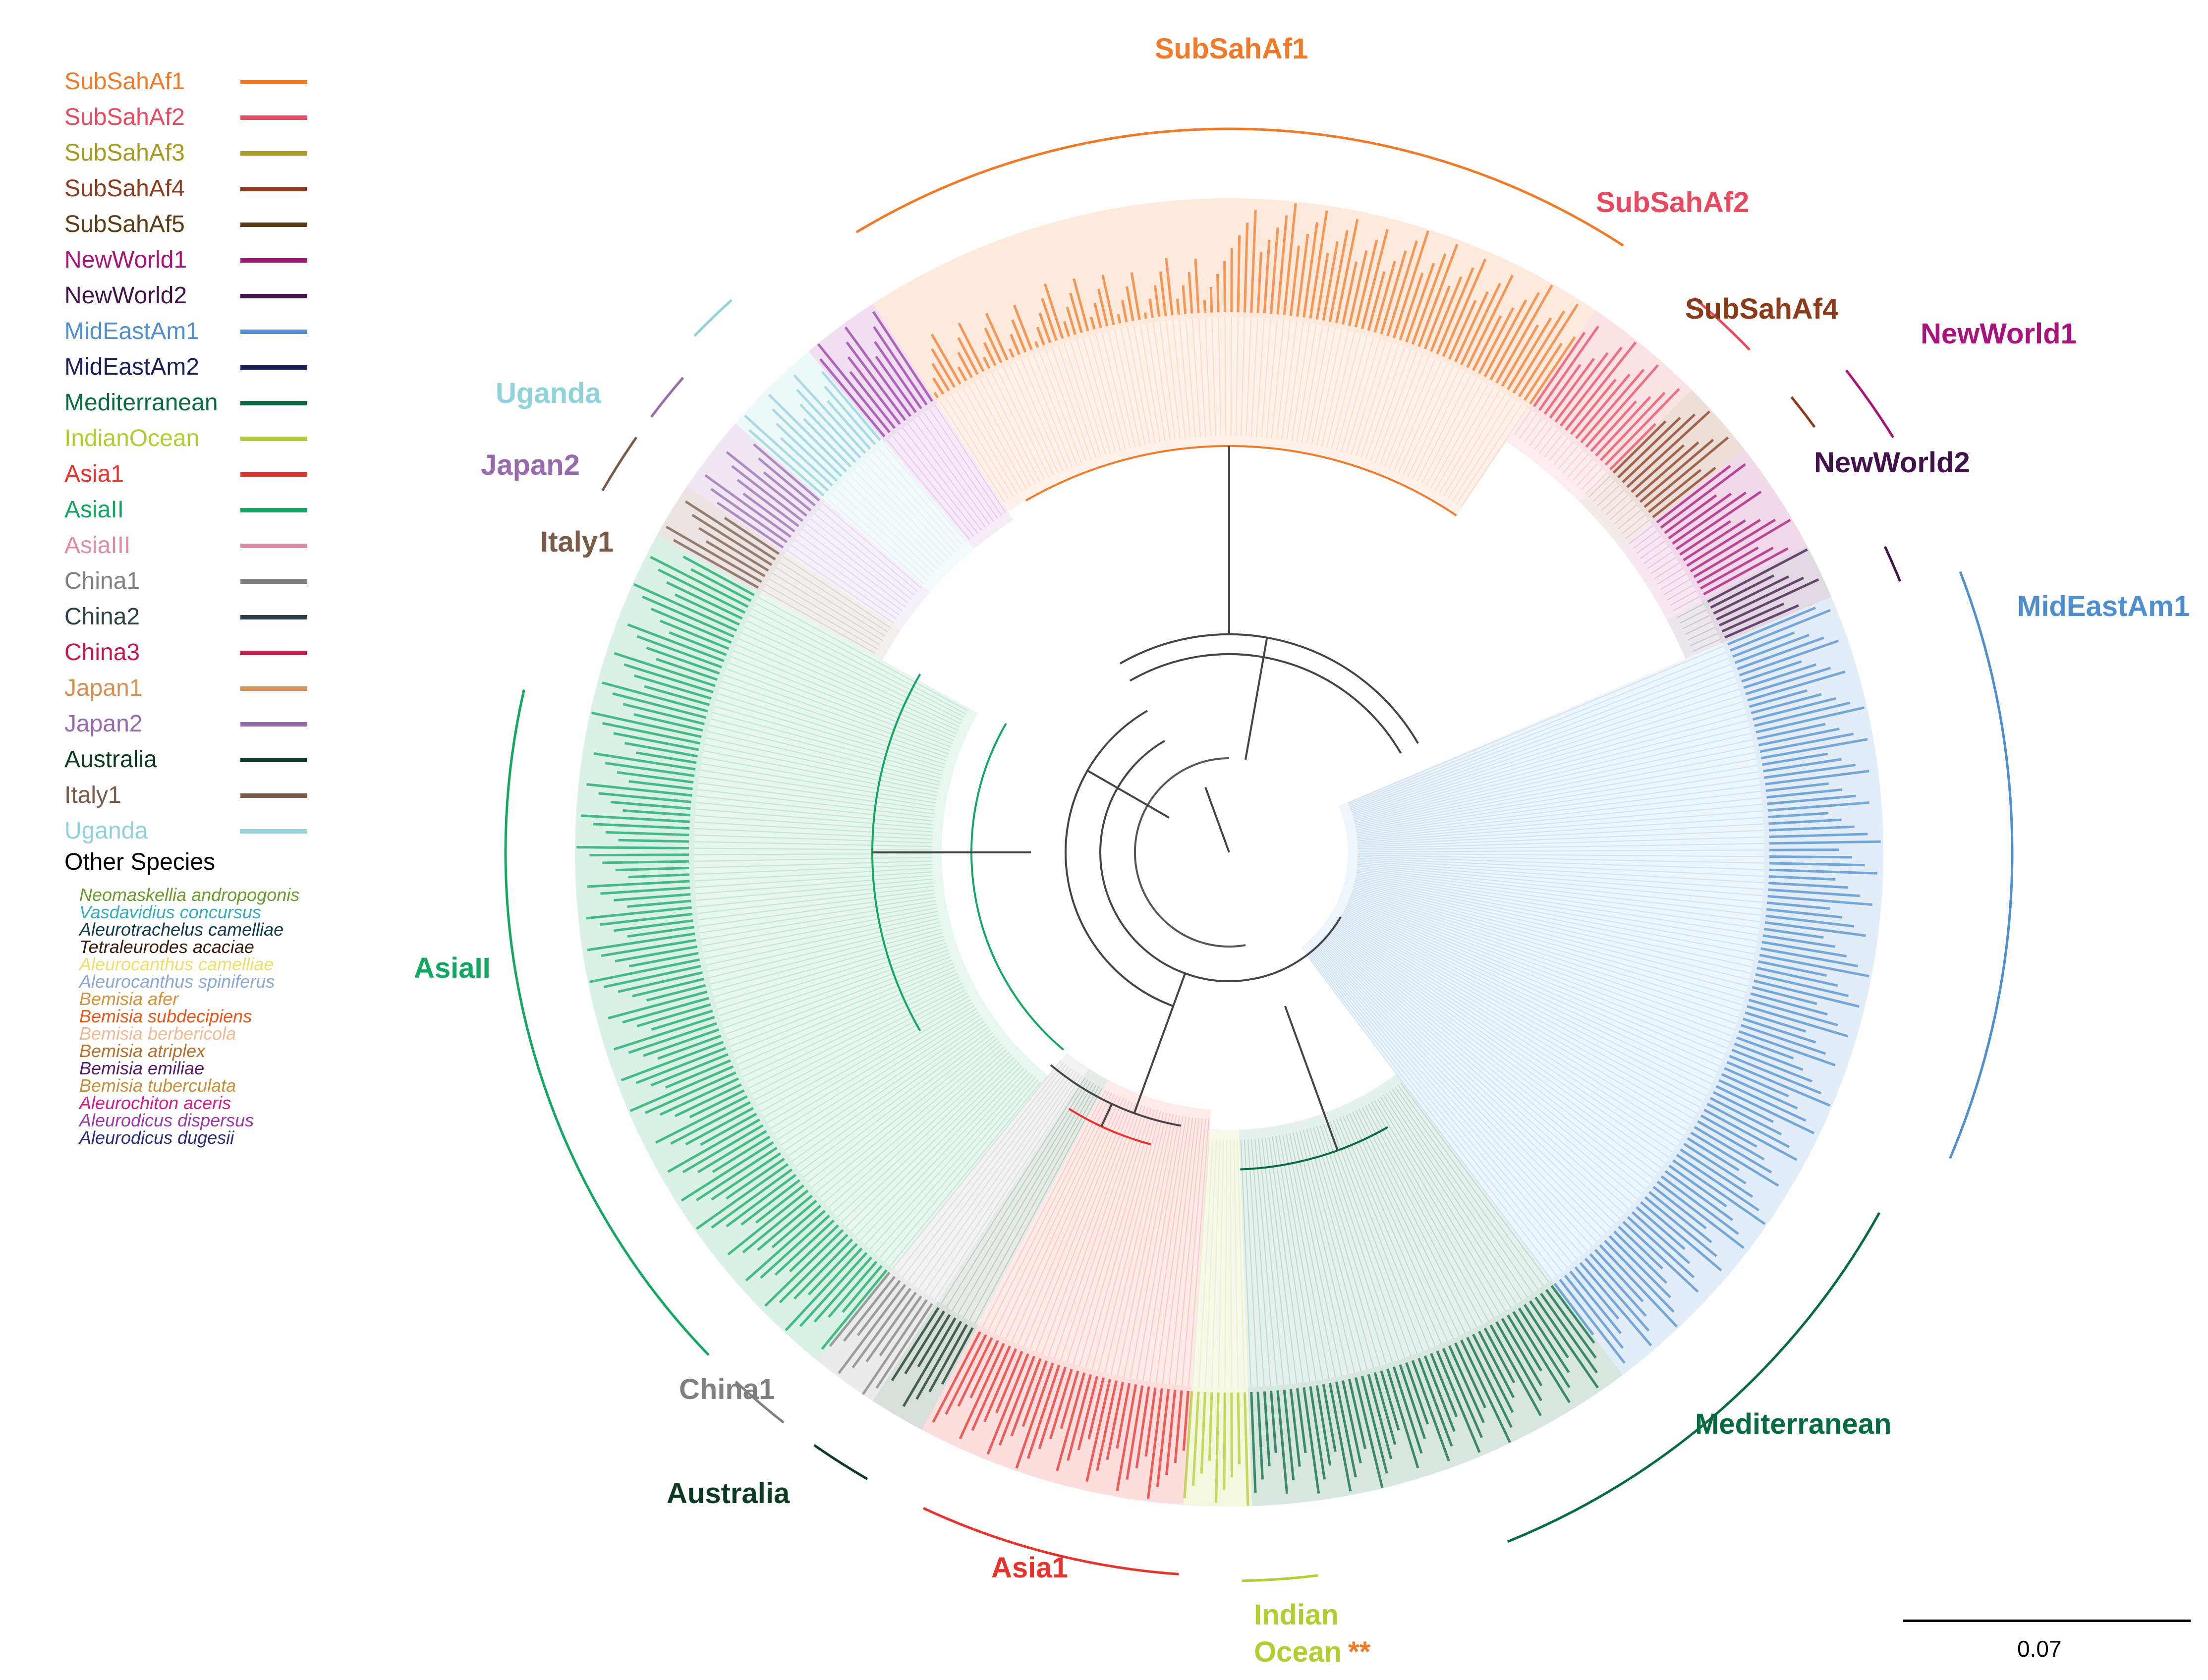  What do you see at coordinates (577, 542) in the screenshot?
I see `clade-label: Italy1` at bounding box center [577, 542].